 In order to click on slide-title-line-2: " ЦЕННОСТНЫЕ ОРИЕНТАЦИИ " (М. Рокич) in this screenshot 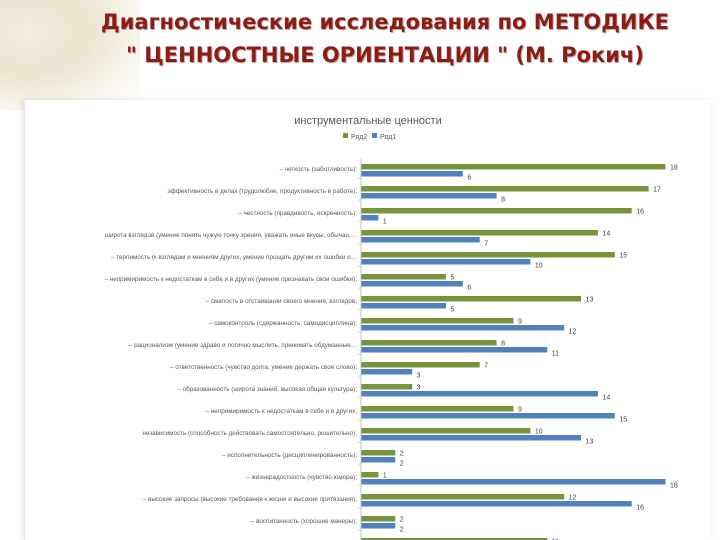, I will do `click(385, 55)`.